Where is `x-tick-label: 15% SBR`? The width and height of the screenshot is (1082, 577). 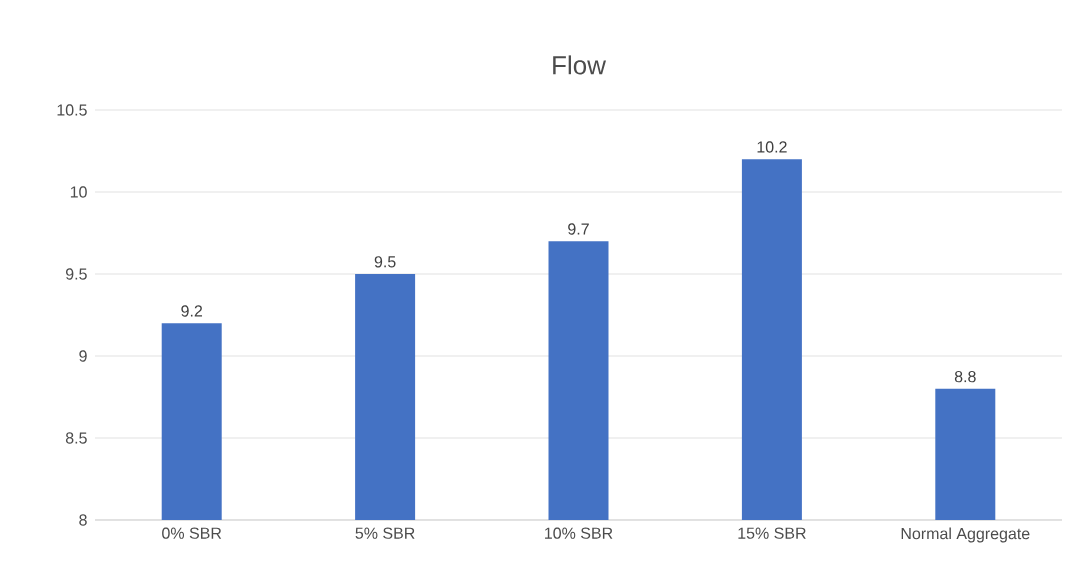 x-tick-label: 15% SBR is located at coordinates (772, 533).